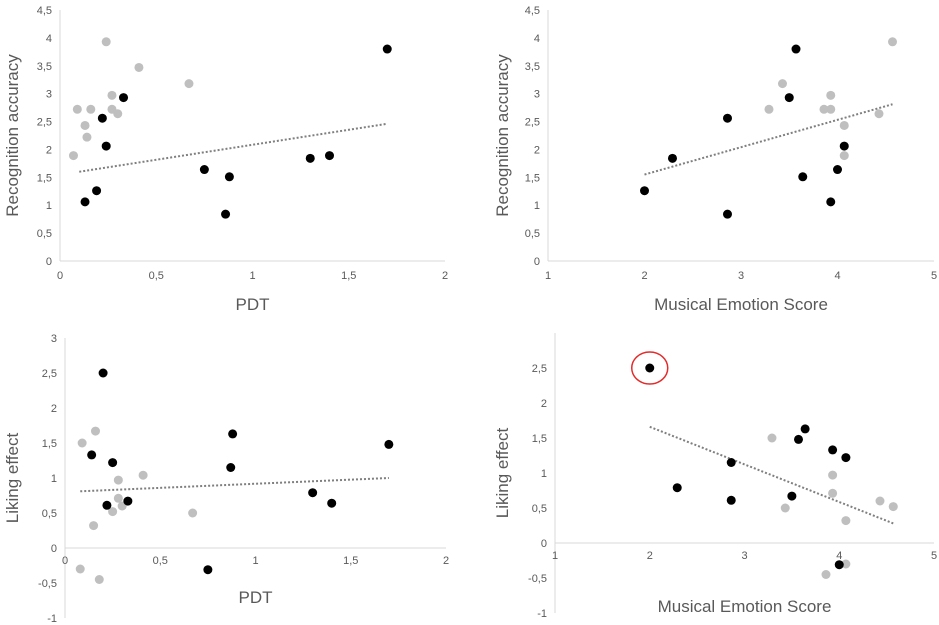  Describe the element at coordinates (537, 150) in the screenshot. I see `y-tick-label: 2` at that location.